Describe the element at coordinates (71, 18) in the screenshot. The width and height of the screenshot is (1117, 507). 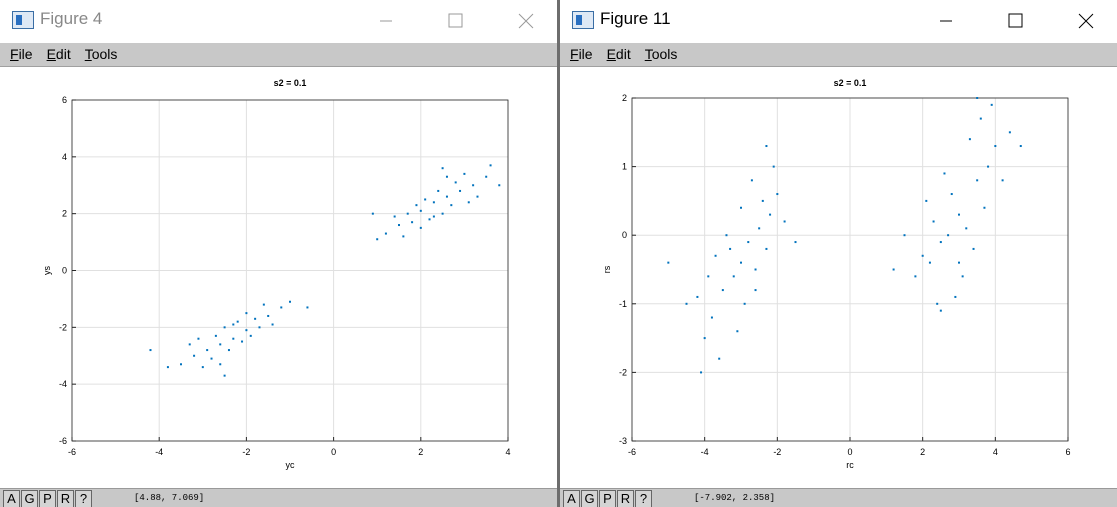
I see `window-title: Figure 4` at that location.